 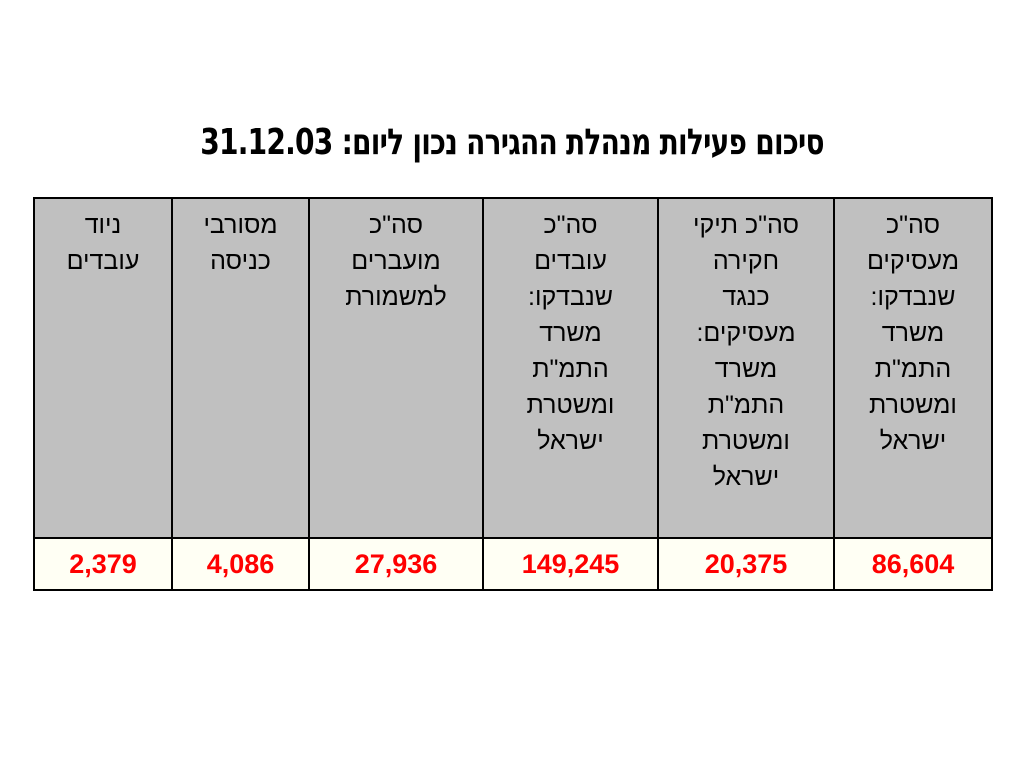 I want to click on value-cell-worker-mobility: 2,379, so click(x=103, y=564).